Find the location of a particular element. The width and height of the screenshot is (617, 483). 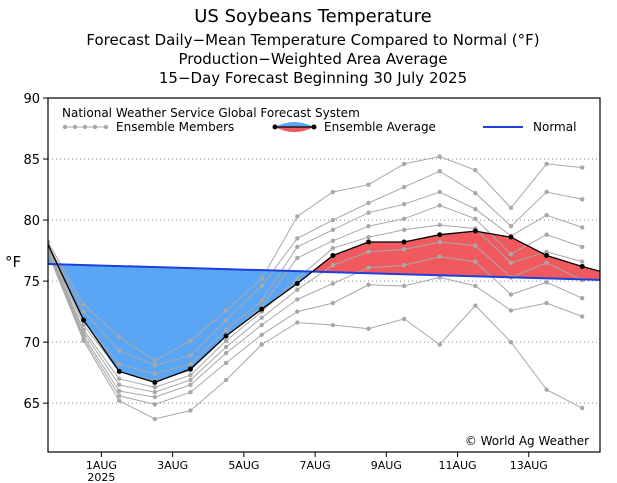

y-tick-label: 90 is located at coordinates (31, 99).